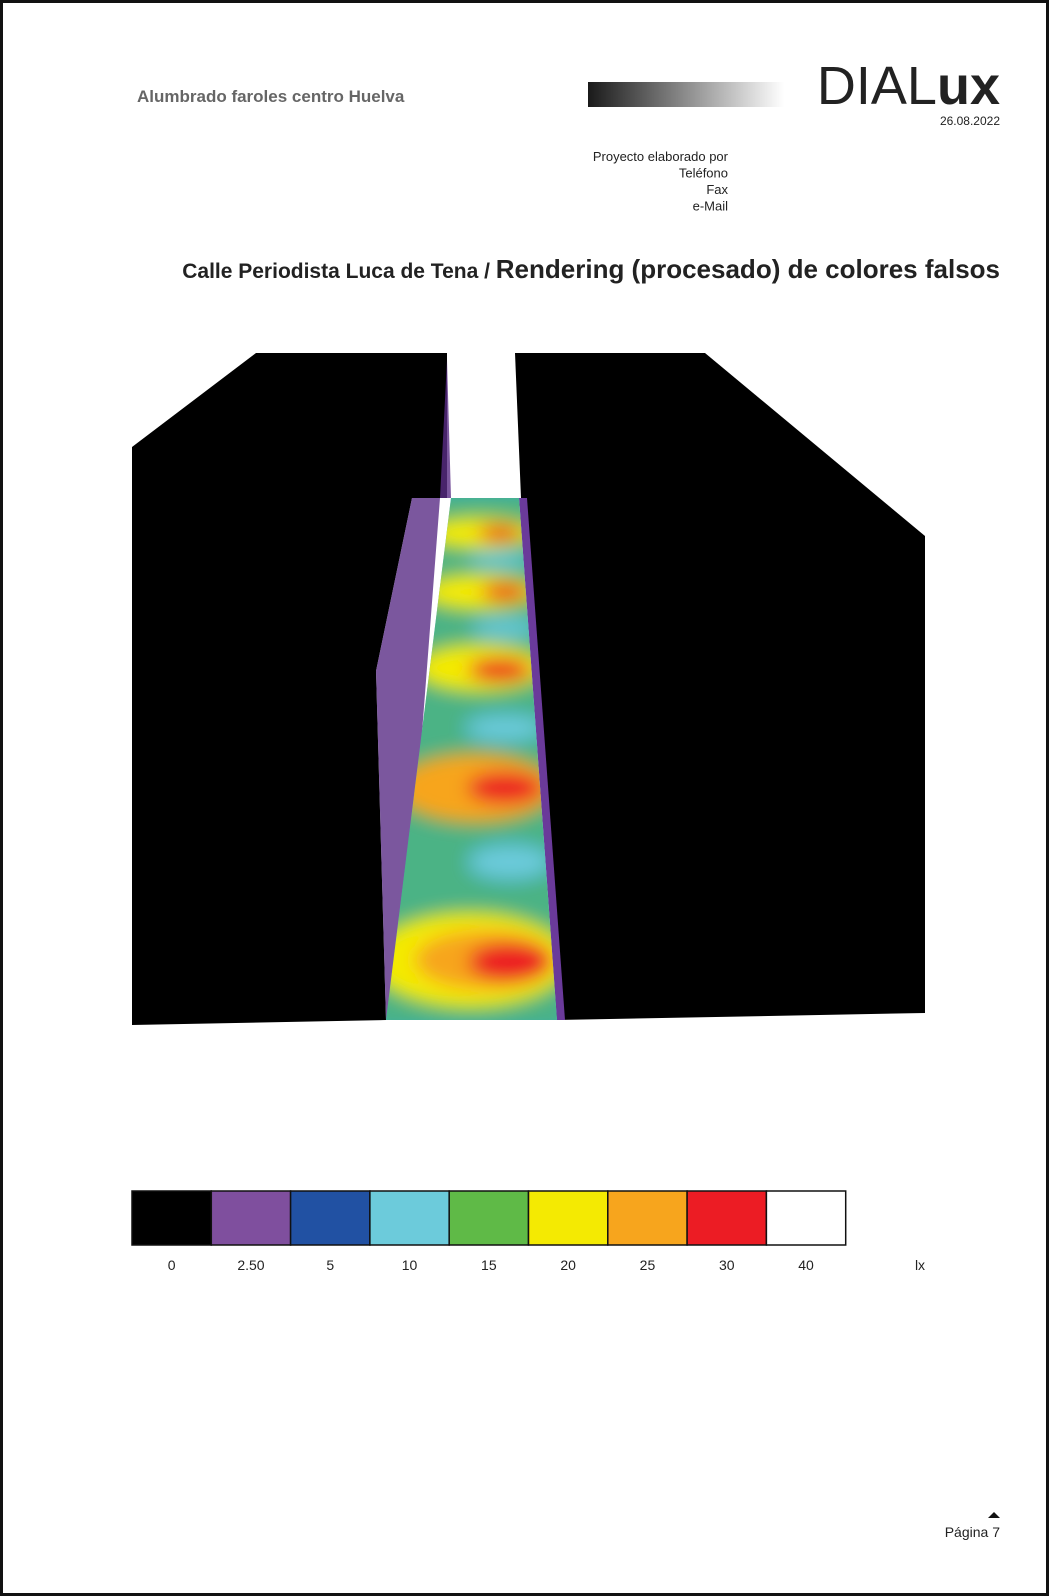 Image resolution: width=1049 pixels, height=1596 pixels. What do you see at coordinates (410, 1265) in the screenshot?
I see `legend-label: 10` at bounding box center [410, 1265].